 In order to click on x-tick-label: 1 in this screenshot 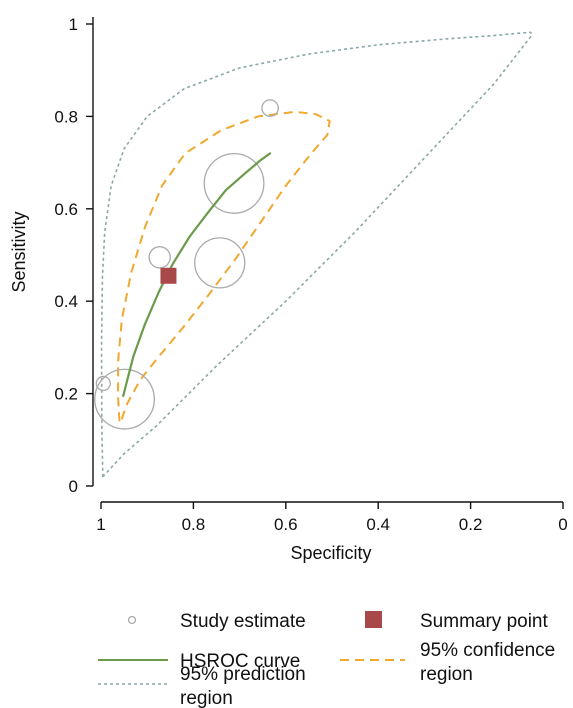, I will do `click(100, 524)`.